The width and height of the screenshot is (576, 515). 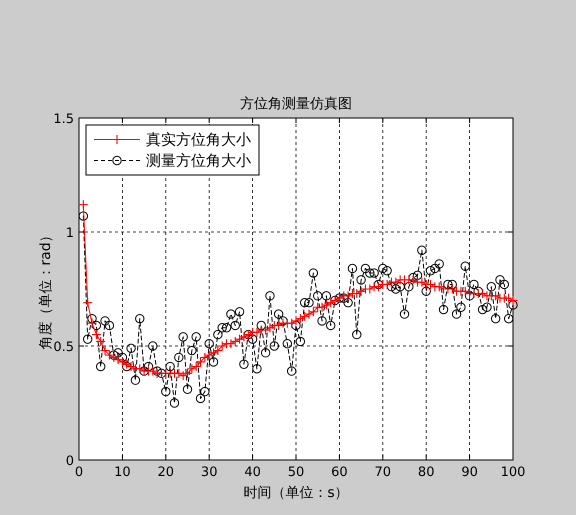 What do you see at coordinates (383, 472) in the screenshot?
I see `x-tick-label: 70` at bounding box center [383, 472].